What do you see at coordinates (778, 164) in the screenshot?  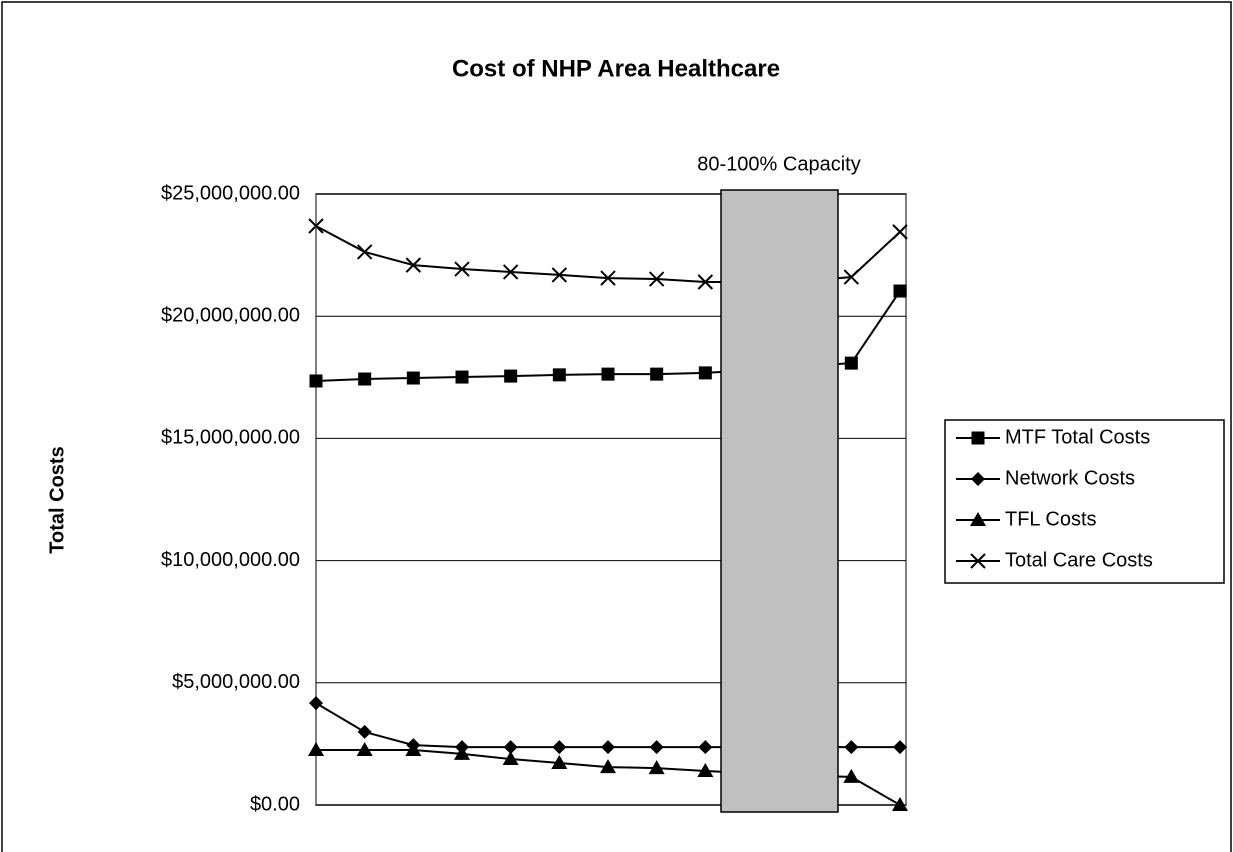 I see `annotation: 80-100% Capacity` at bounding box center [778, 164].